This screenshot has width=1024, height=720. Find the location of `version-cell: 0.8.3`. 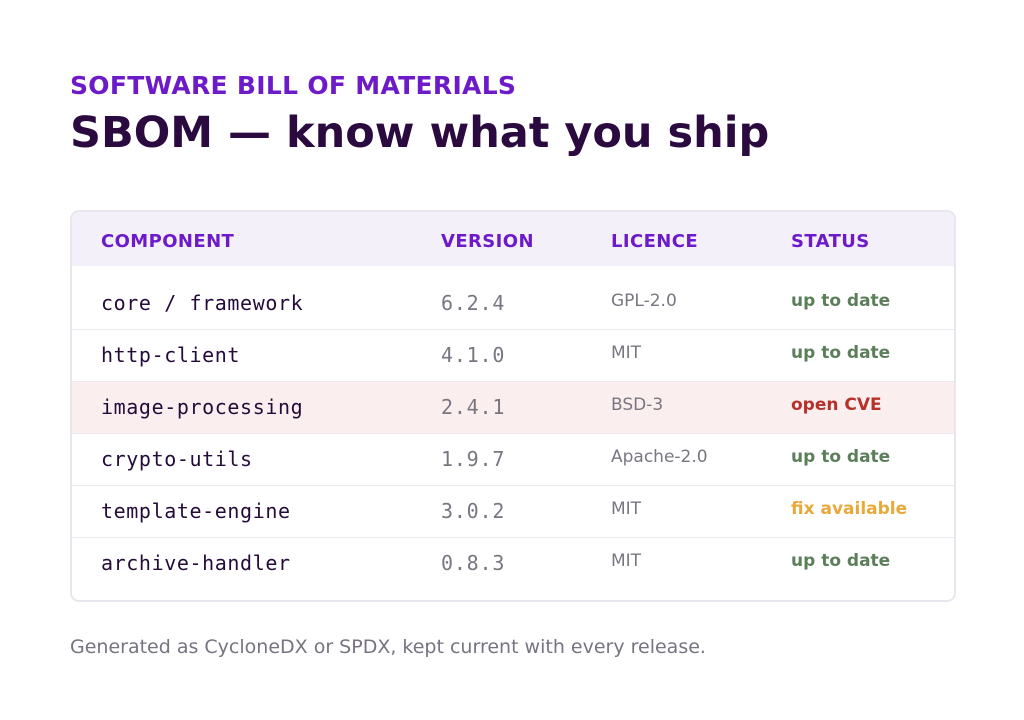

version-cell: 0.8.3 is located at coordinates (473, 563).